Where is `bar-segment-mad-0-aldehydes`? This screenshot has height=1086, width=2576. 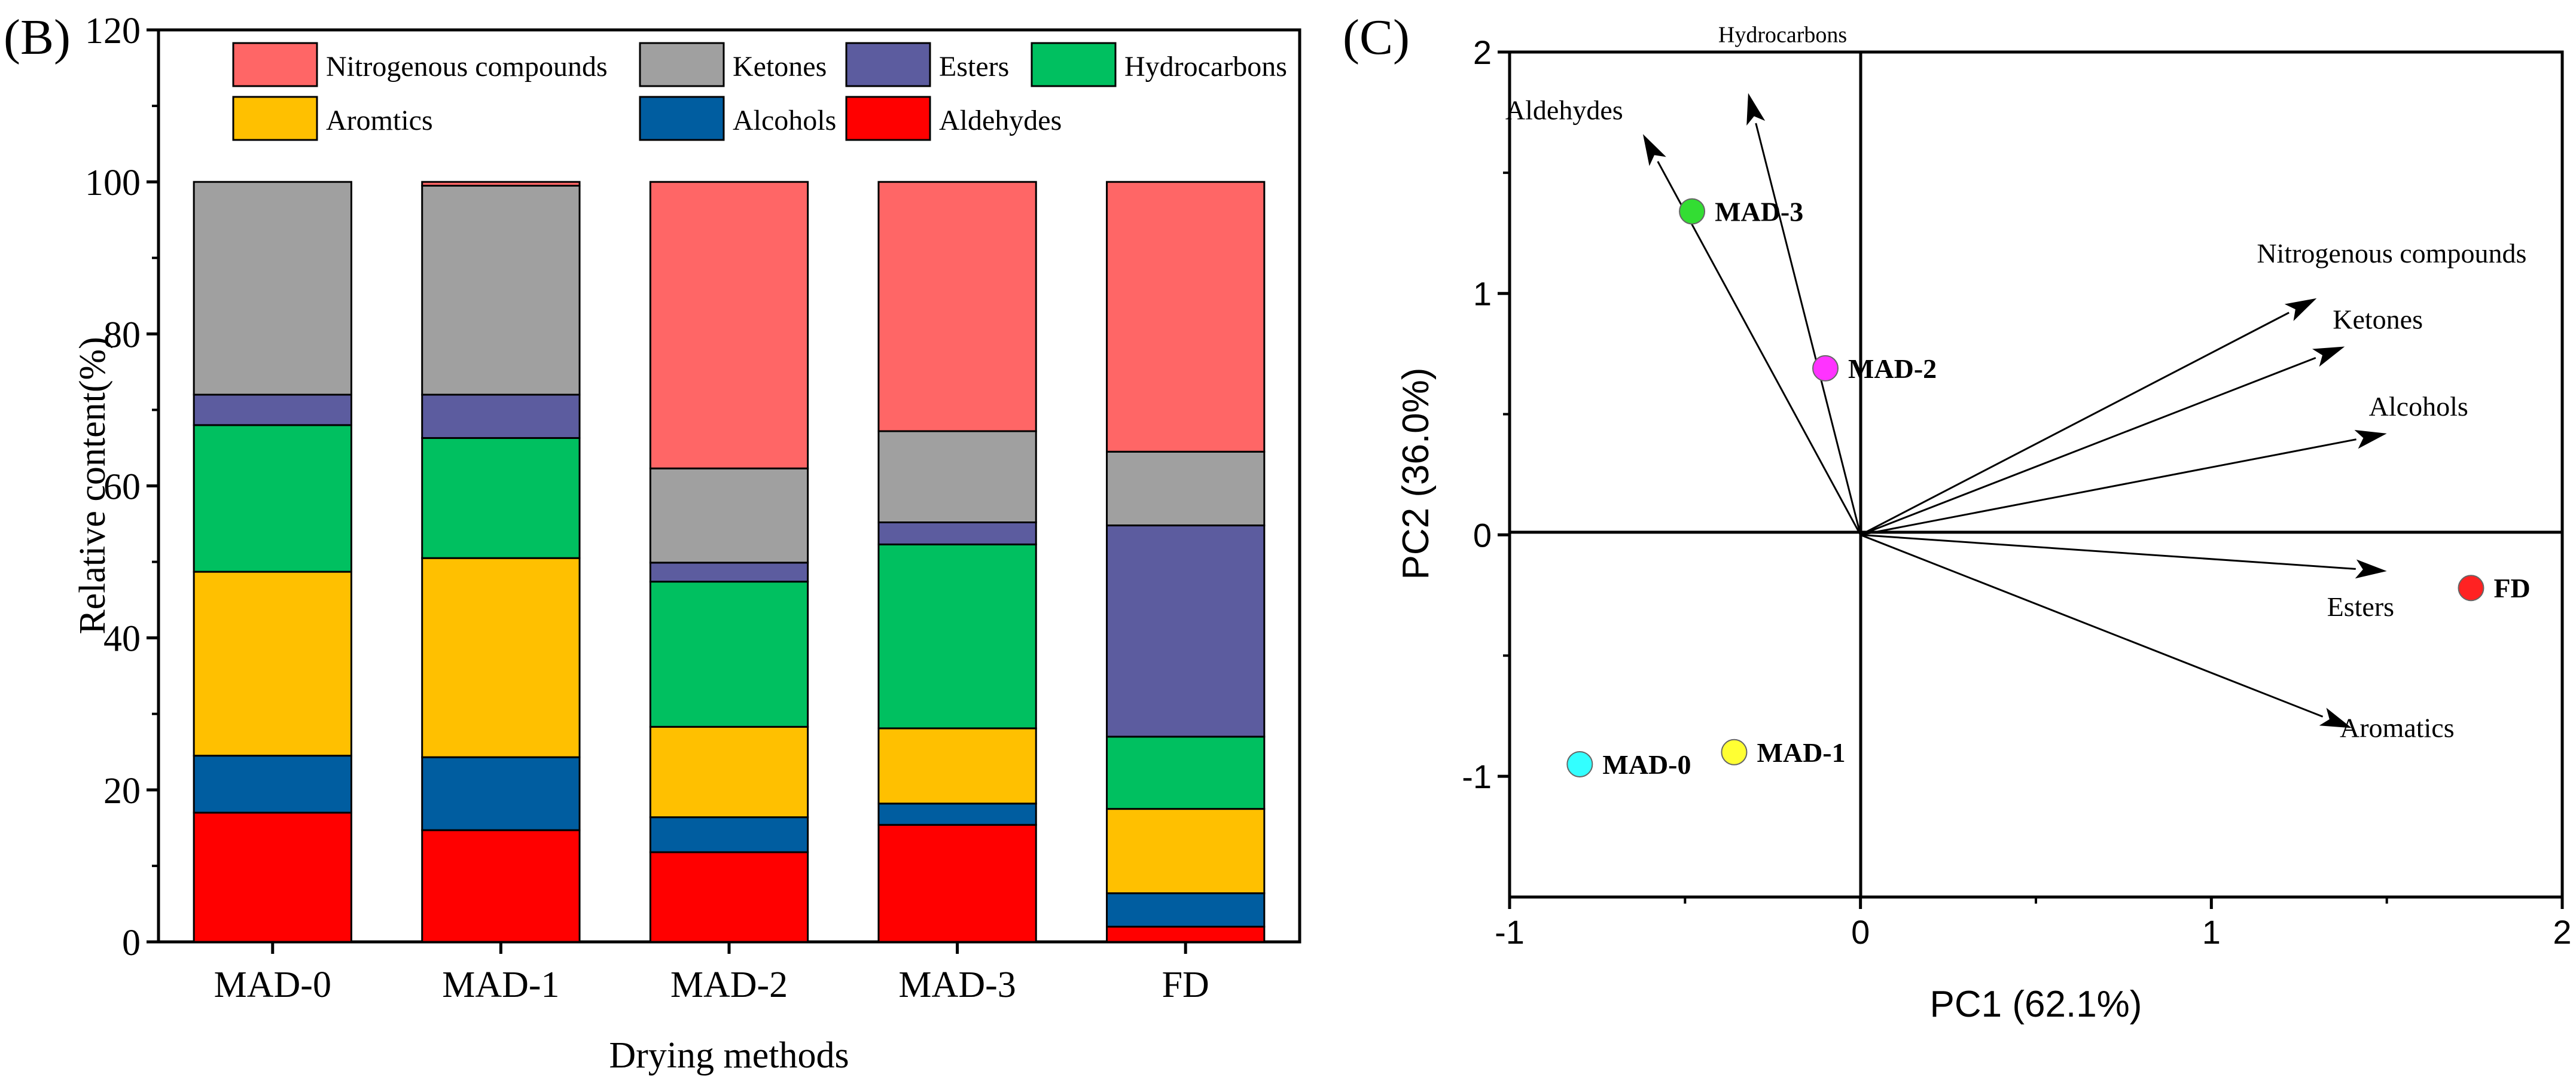 bar-segment-mad-0-aldehydes is located at coordinates (272, 877).